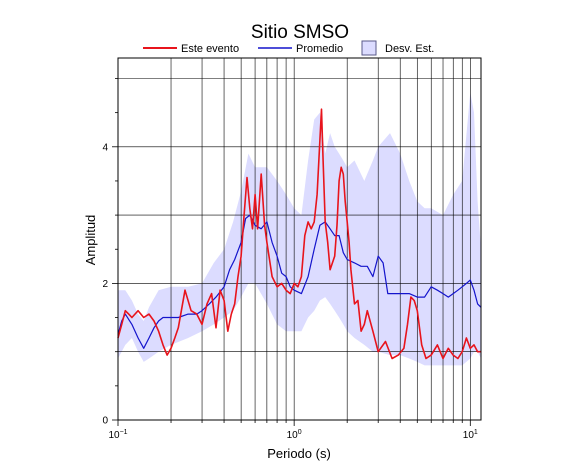 This screenshot has width=586, height=475. I want to click on y-tick-label: 0, so click(105, 421).